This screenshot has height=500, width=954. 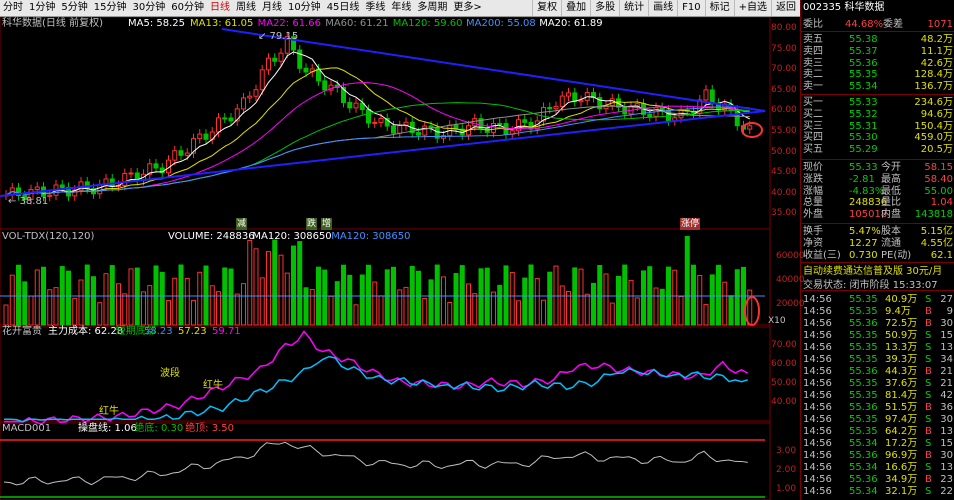 I want to click on quote-cell: 459.0万, so click(x=933, y=138).